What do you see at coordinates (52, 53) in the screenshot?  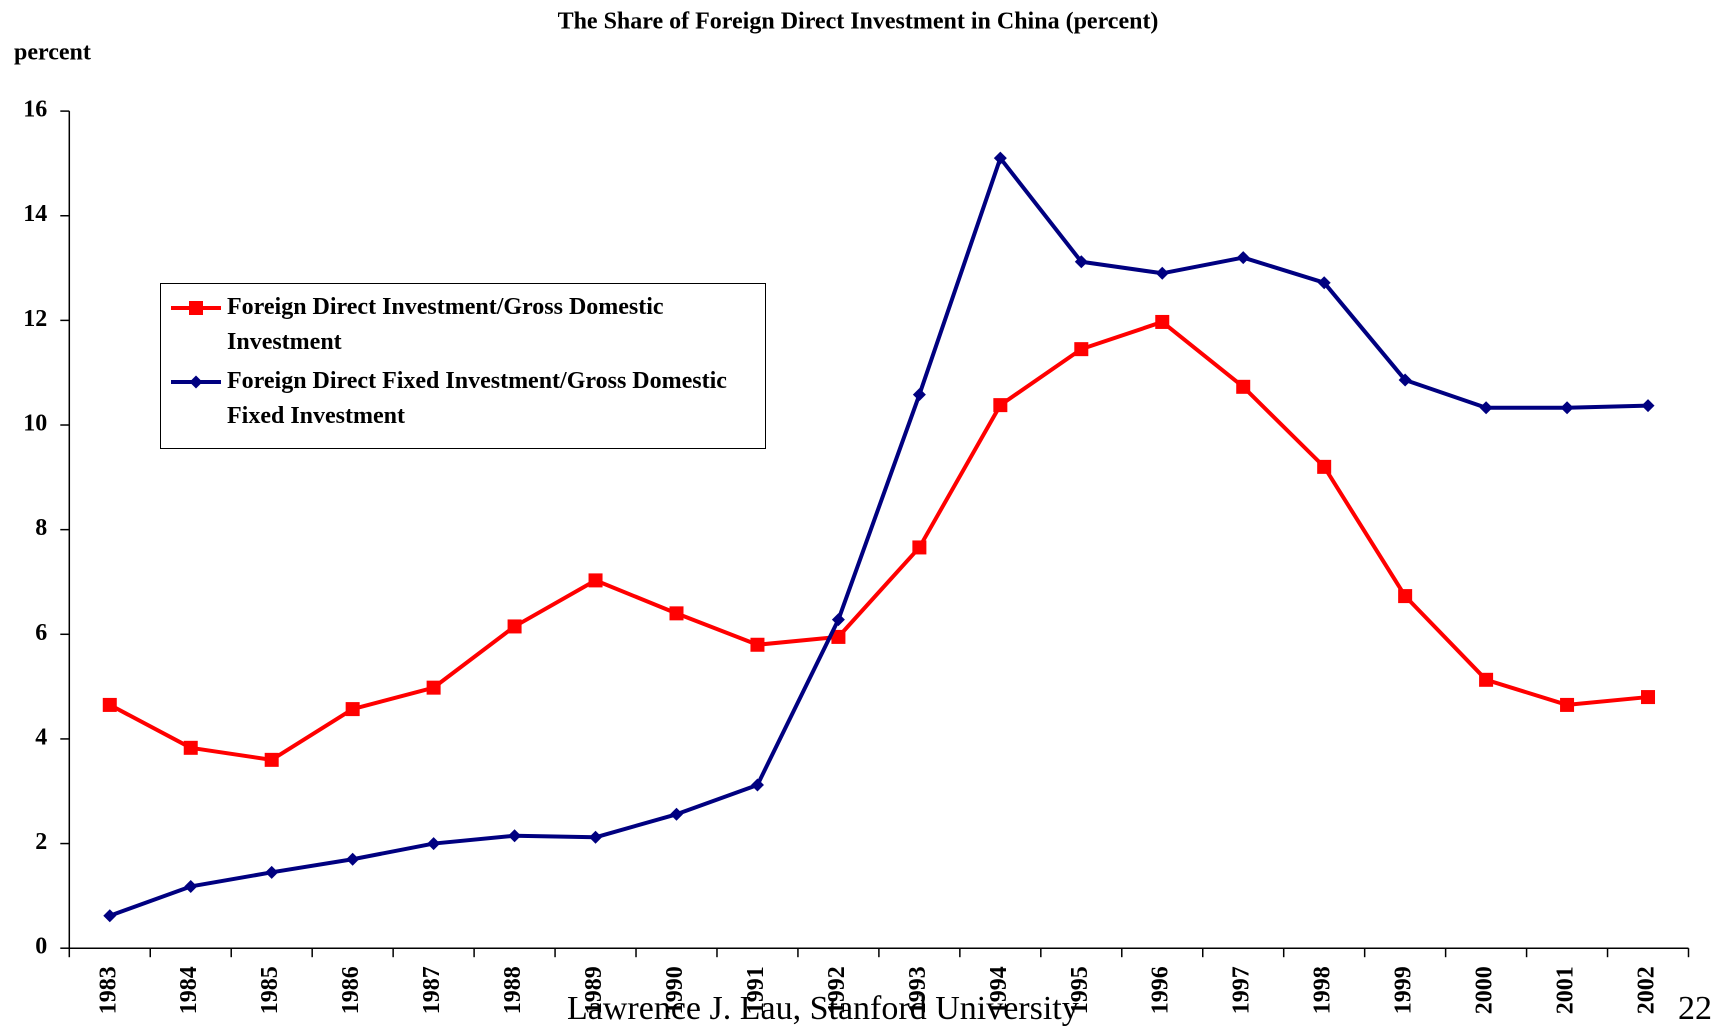 I see `y-axis-label: percent` at bounding box center [52, 53].